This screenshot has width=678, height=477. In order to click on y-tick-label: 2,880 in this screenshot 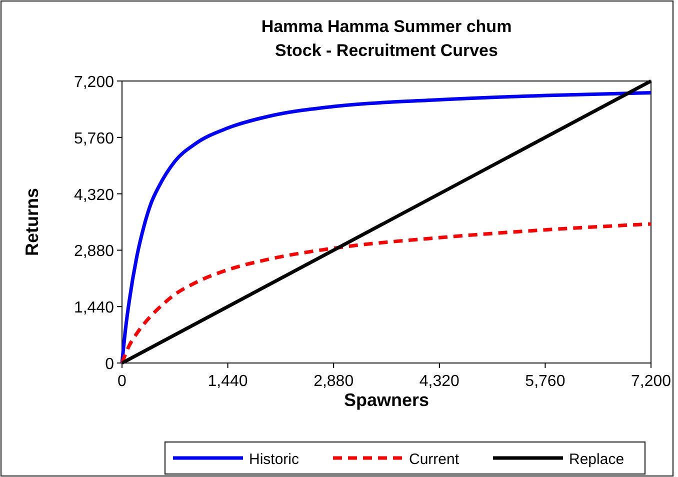, I will do `click(94, 251)`.